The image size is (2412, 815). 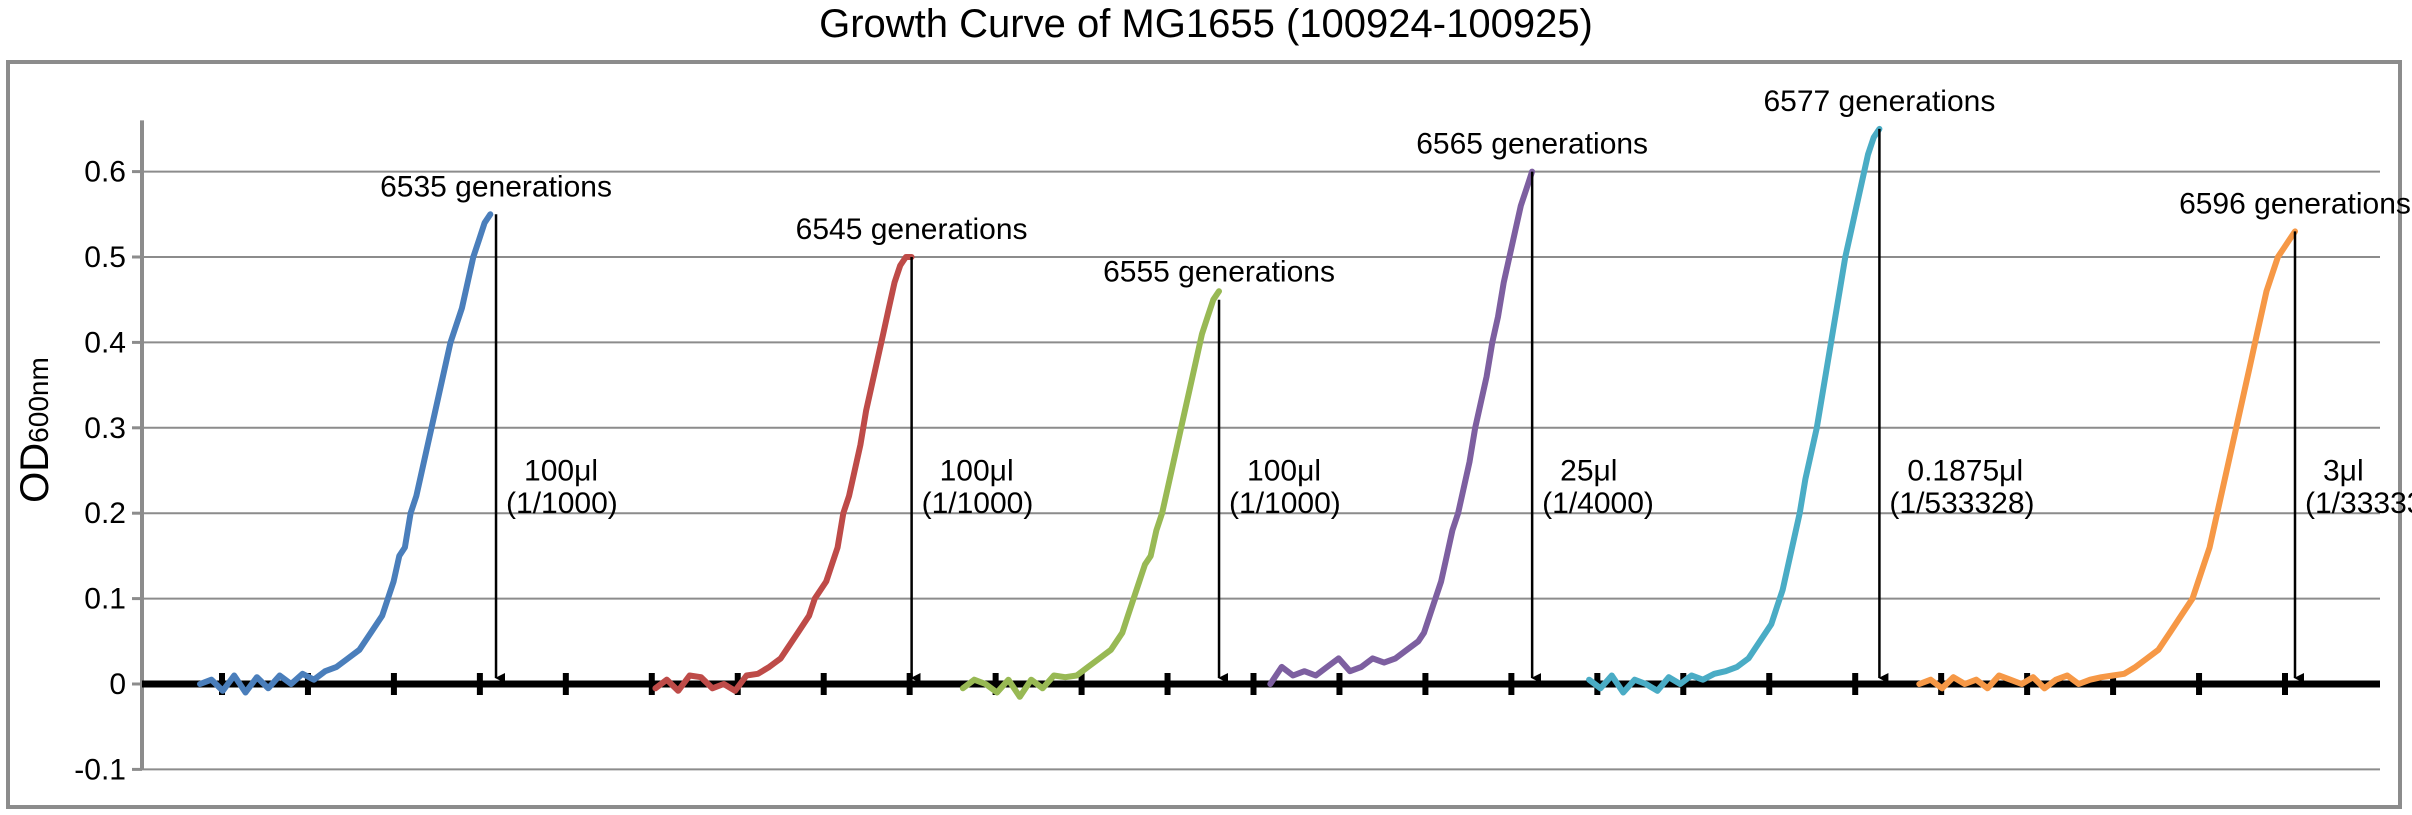 I want to click on dilution-ratio-label: (1/33333), so click(x=2358, y=503).